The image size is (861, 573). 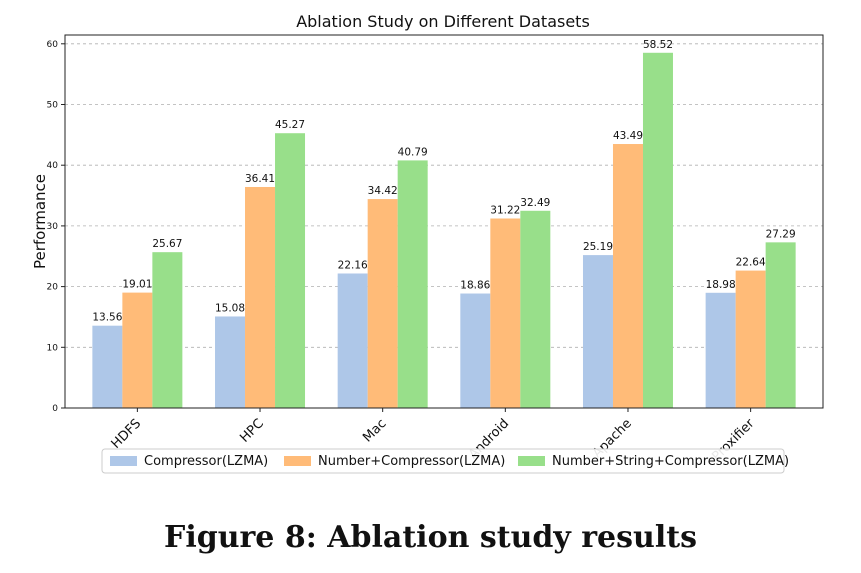 I want to click on y-tick-label: 60, so click(x=53, y=45).